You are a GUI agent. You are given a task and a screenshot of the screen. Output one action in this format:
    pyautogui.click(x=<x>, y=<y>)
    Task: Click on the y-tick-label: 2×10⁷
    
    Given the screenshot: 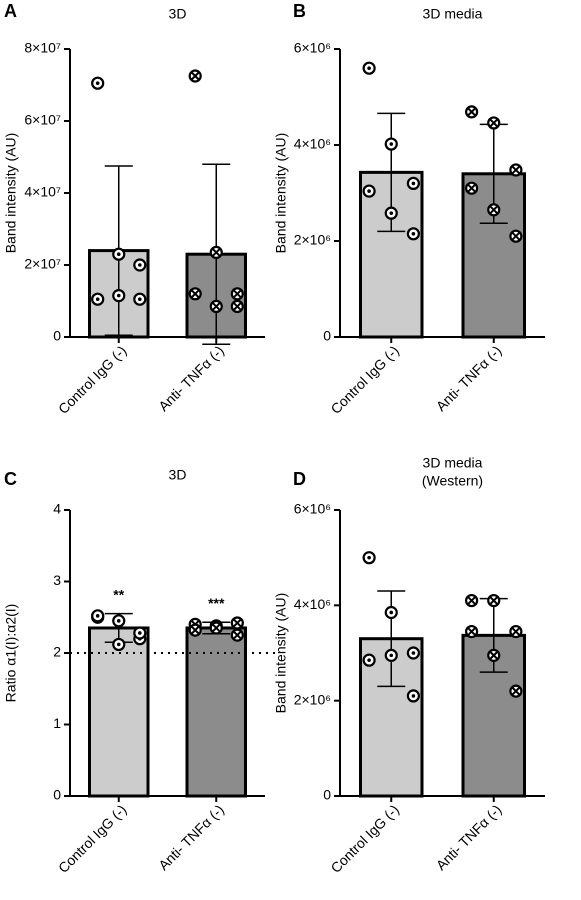 What is the action you would take?
    pyautogui.click(x=42, y=264)
    